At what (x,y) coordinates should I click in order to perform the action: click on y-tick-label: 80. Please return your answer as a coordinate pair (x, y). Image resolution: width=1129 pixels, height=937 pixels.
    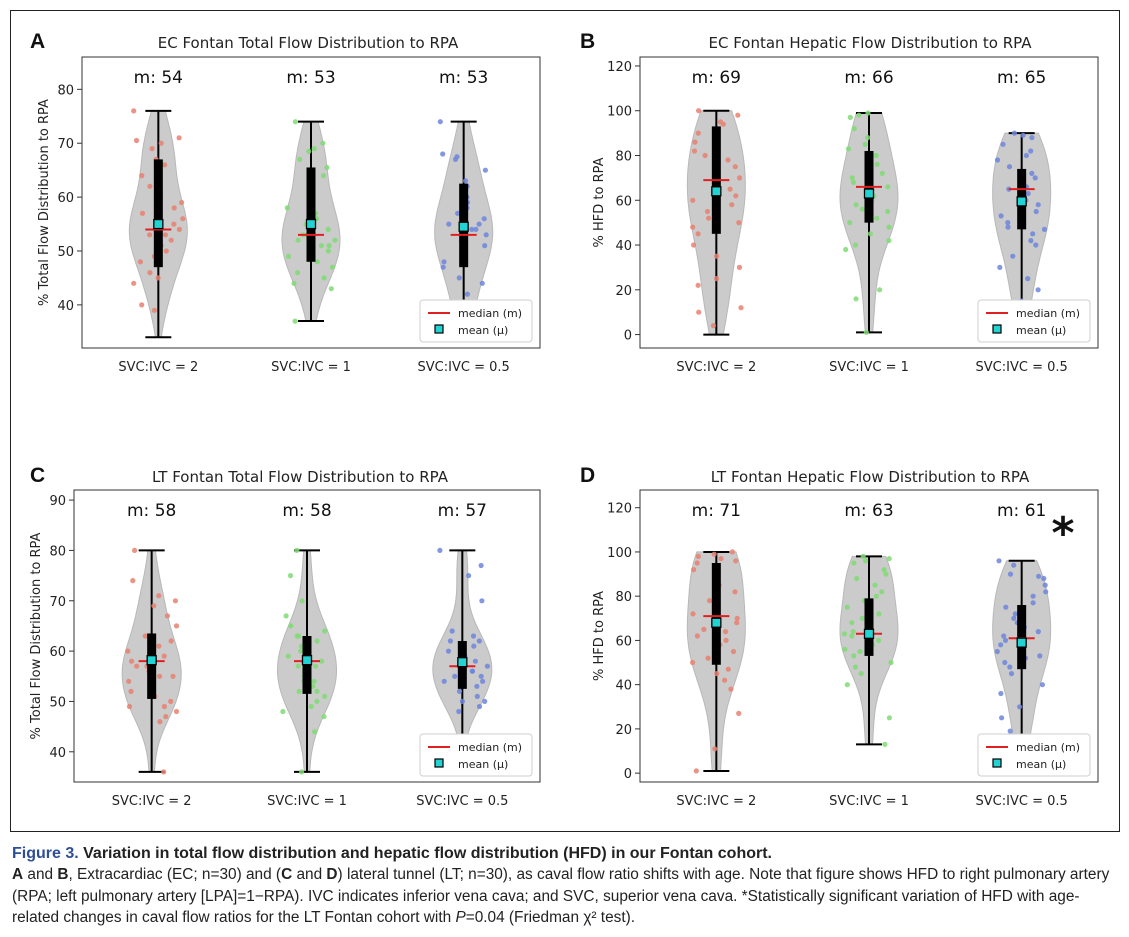
    Looking at the image, I should click on (623, 156).